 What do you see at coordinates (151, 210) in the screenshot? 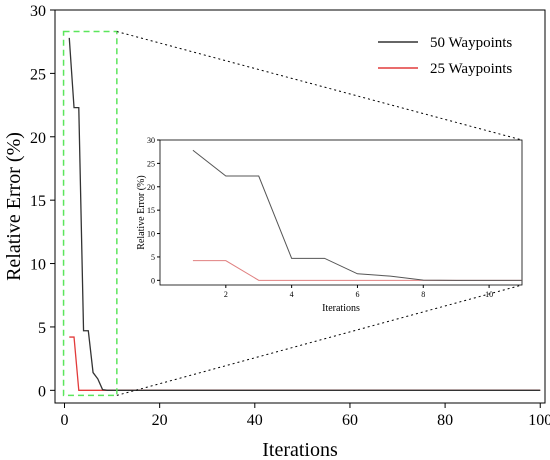
I see `inset-y-tick-label: 15` at bounding box center [151, 210].